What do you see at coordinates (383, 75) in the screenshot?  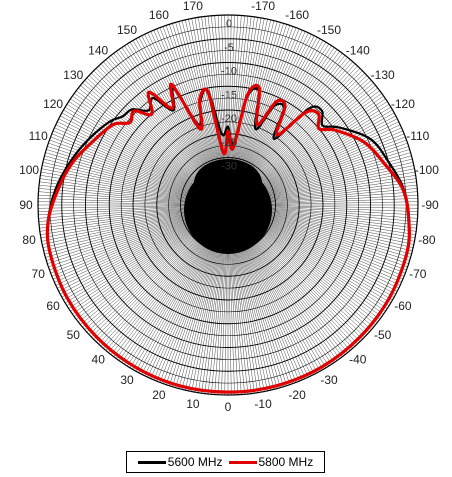 I see `angle-tick-label: -130` at bounding box center [383, 75].